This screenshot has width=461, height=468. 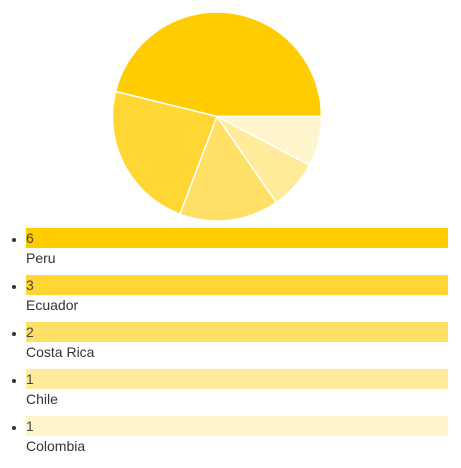 What do you see at coordinates (237, 285) in the screenshot?
I see `legend-bar: 3` at bounding box center [237, 285].